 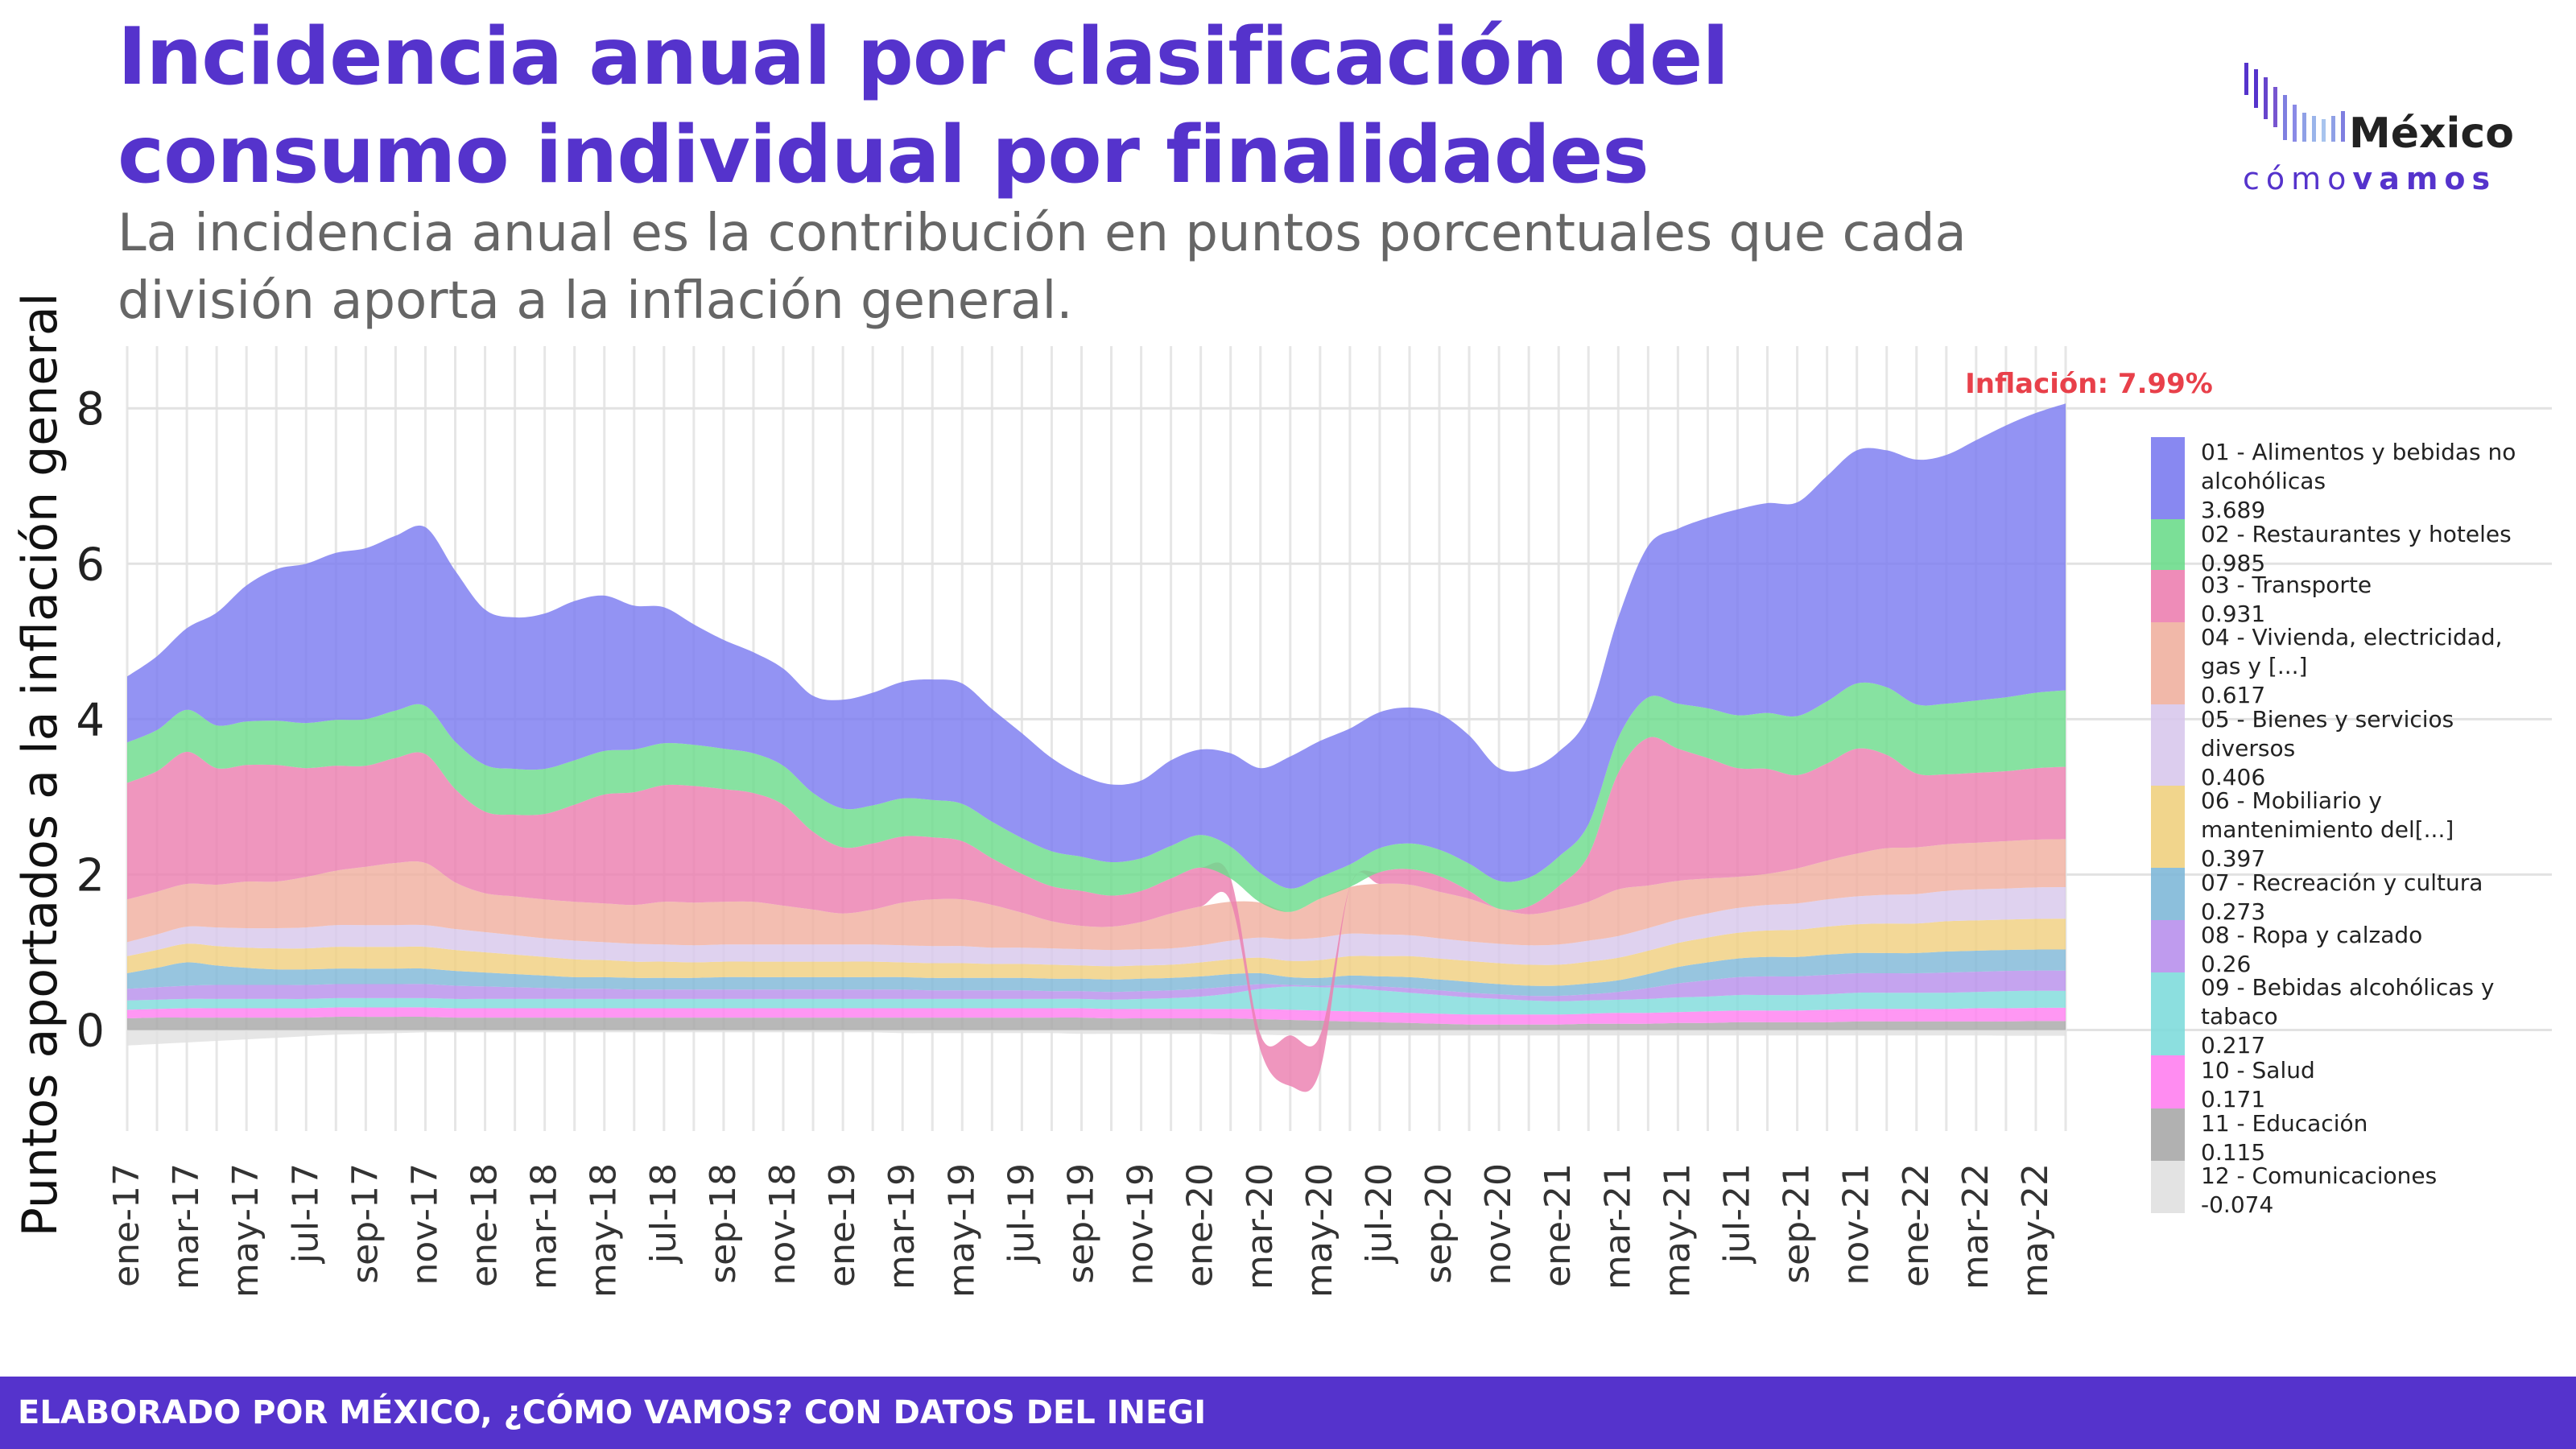 I want to click on legend-value: 0.171, so click(x=2233, y=1099).